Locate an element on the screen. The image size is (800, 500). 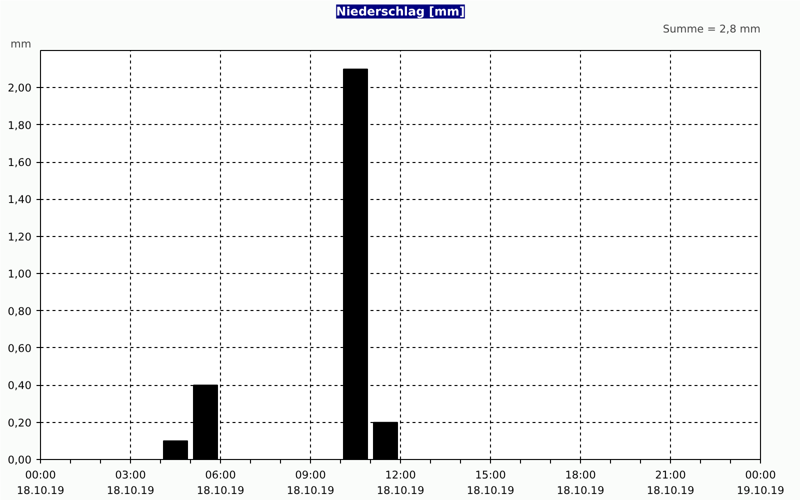
y-axis-title: mm is located at coordinates (21, 44).